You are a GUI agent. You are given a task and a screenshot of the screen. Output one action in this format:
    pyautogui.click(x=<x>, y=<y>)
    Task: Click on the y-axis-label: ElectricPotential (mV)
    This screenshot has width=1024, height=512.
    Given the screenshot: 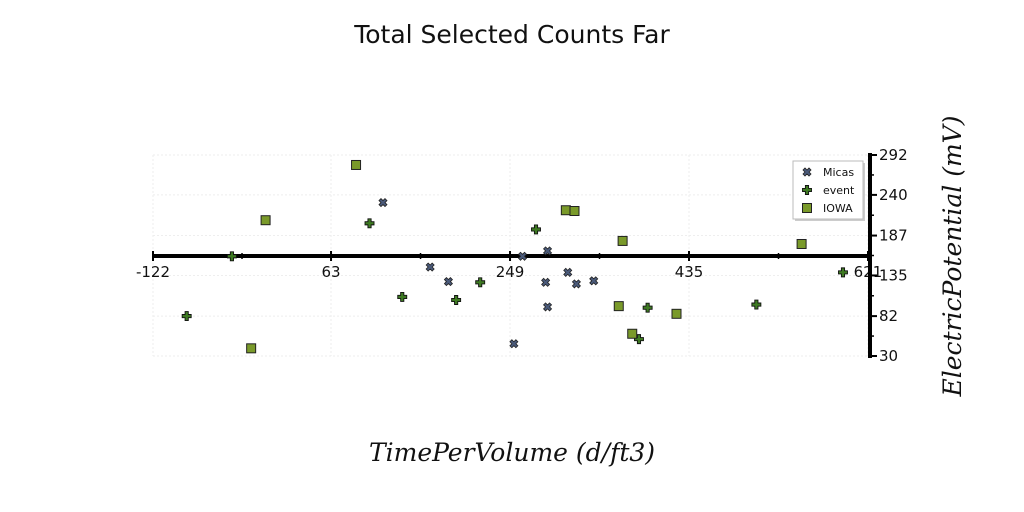 What is the action you would take?
    pyautogui.click(x=952, y=257)
    